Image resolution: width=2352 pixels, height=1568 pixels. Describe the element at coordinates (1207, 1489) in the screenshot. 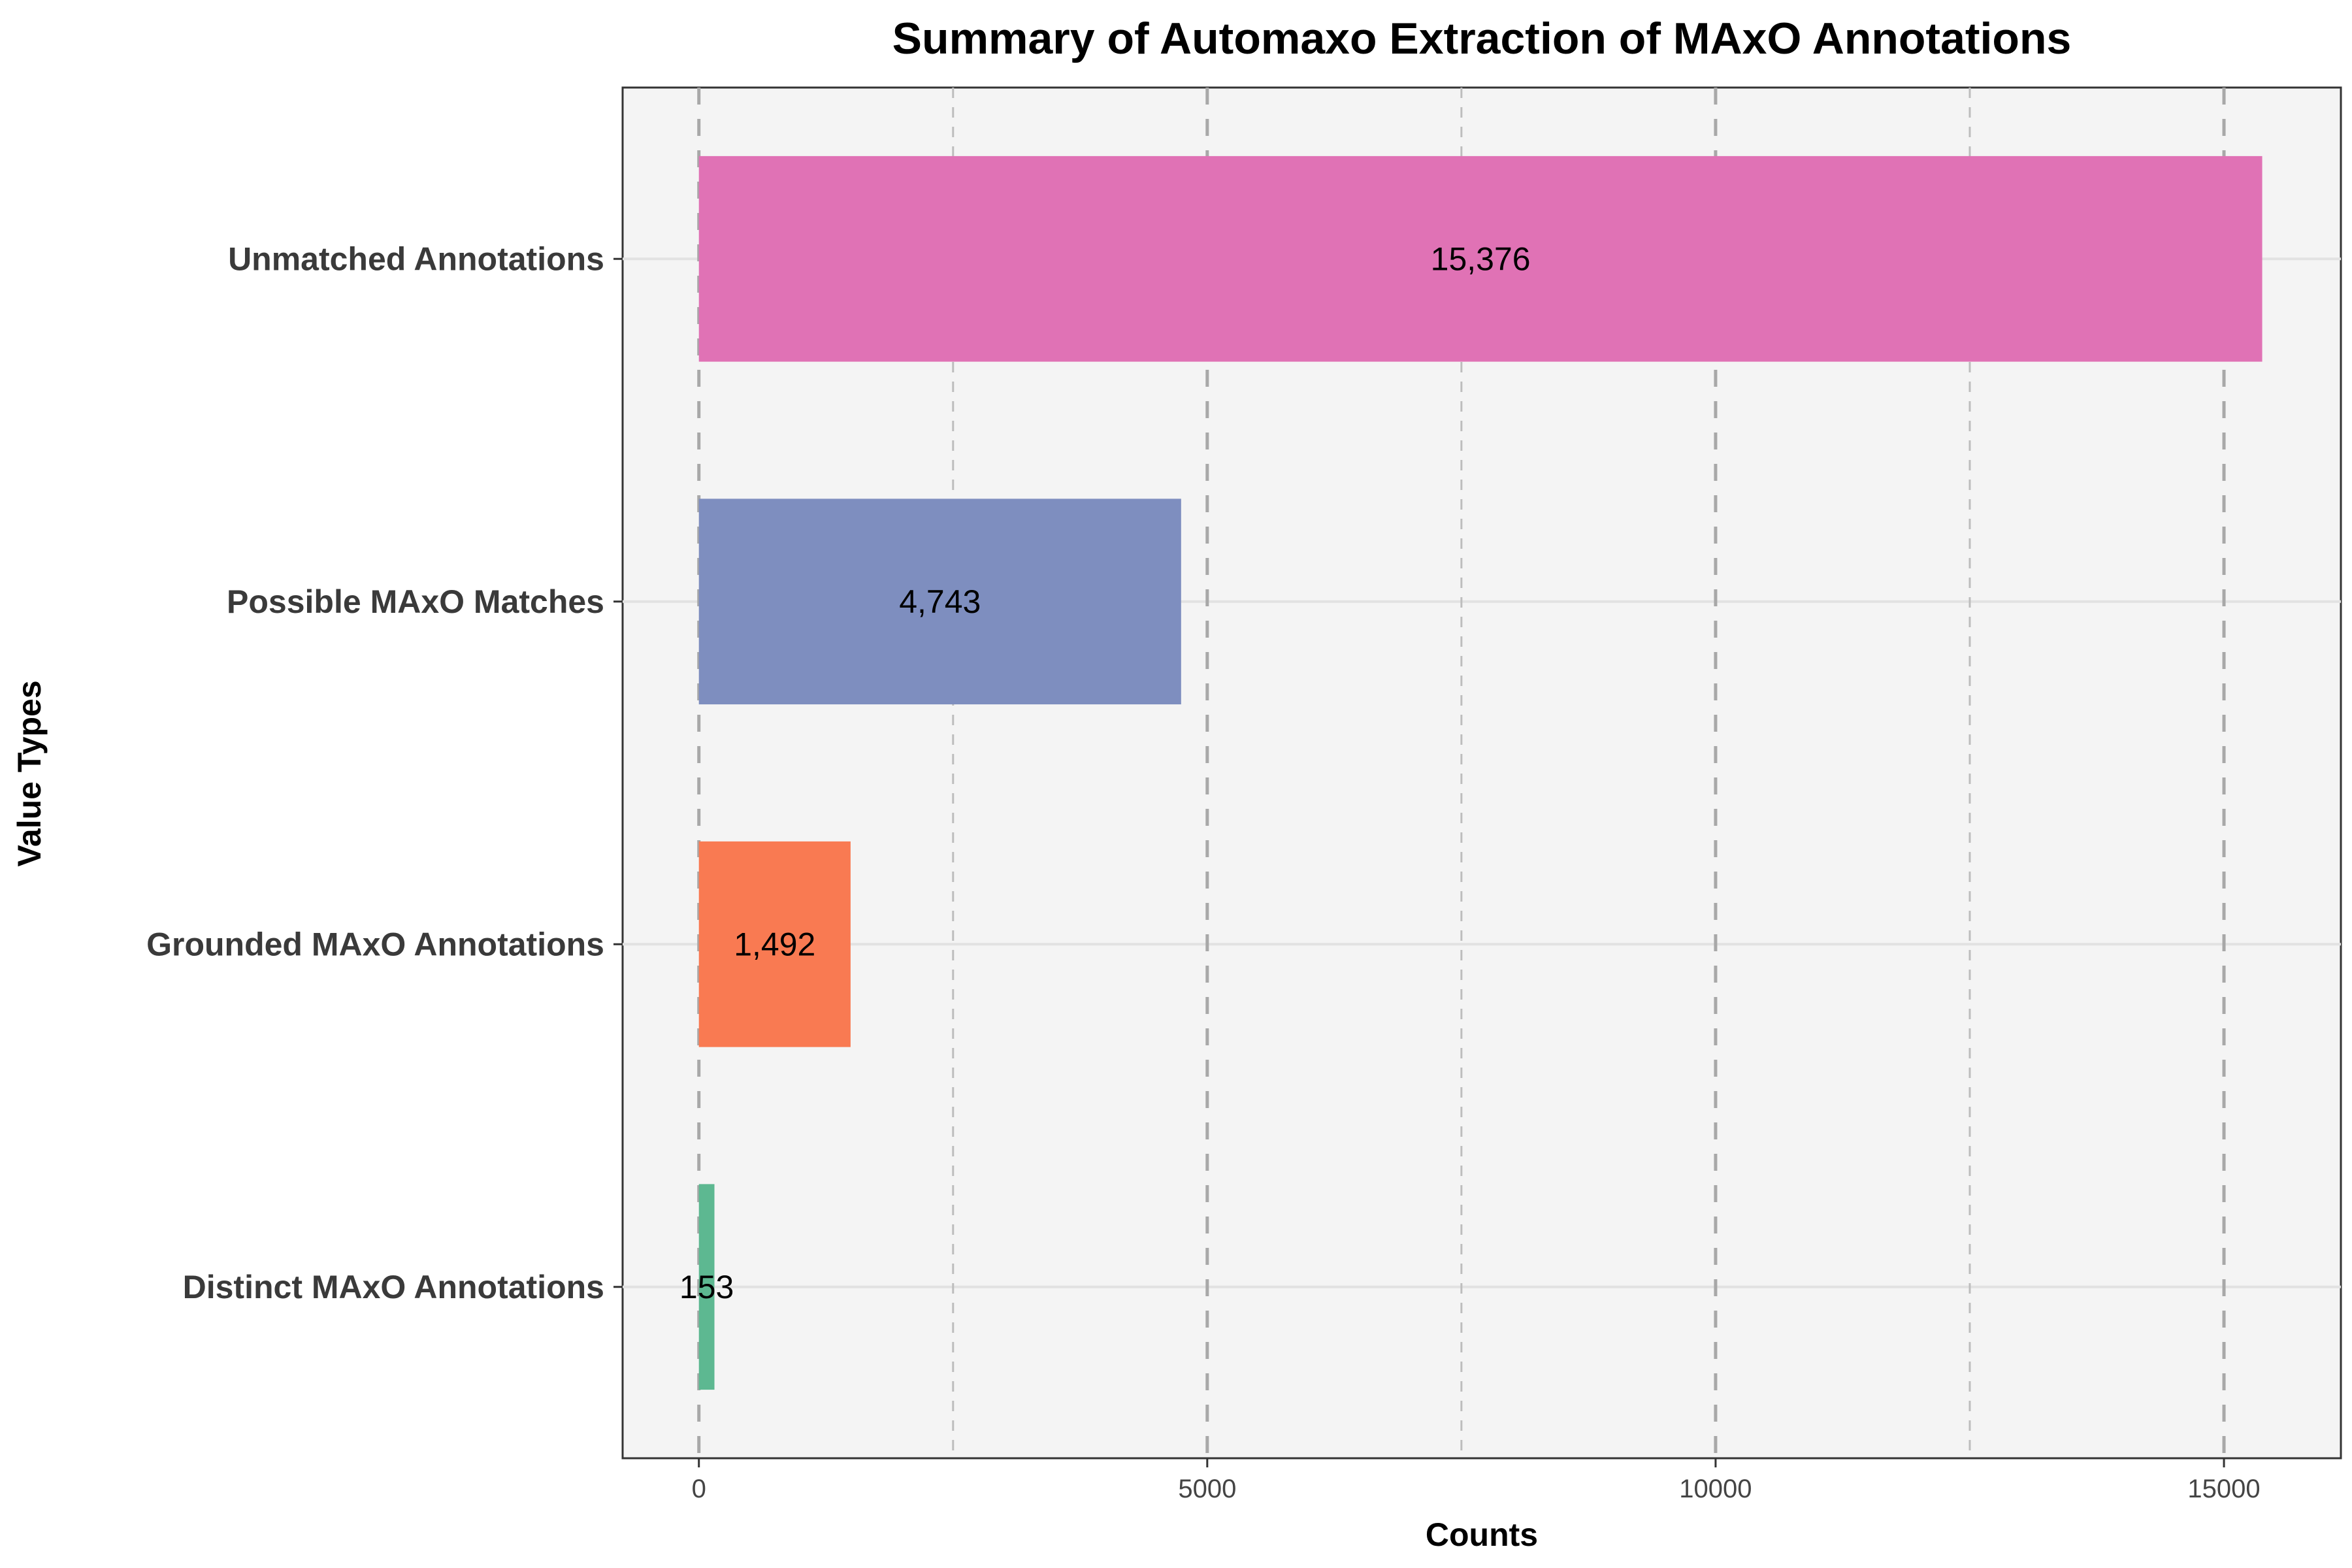

I see `x-tick-label: 5000` at that location.